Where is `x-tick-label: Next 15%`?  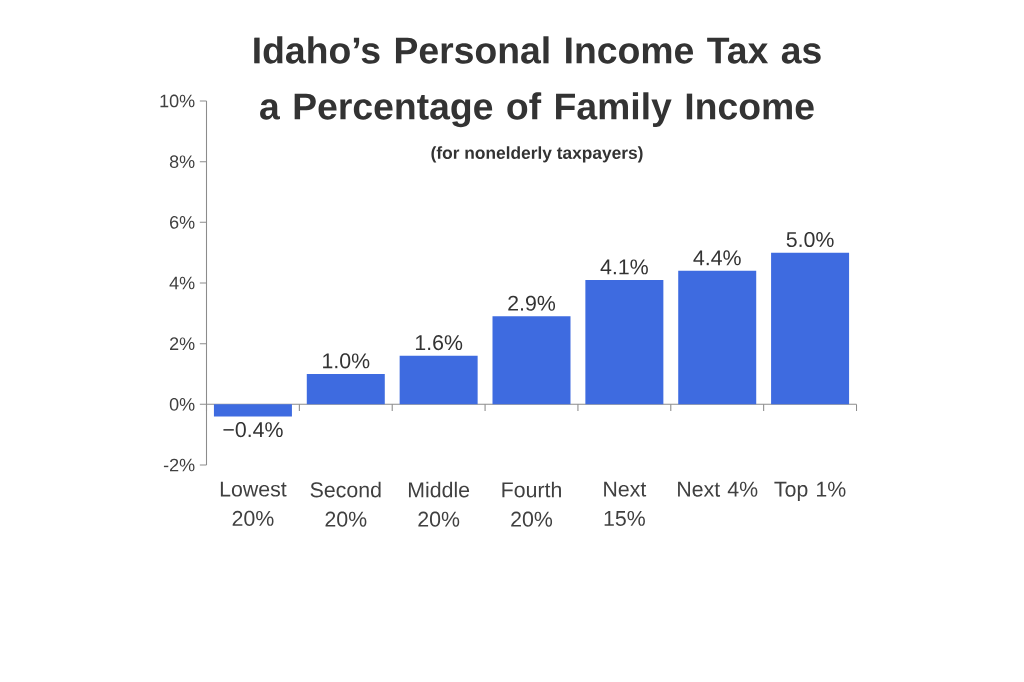 x-tick-label: Next 15% is located at coordinates (625, 503).